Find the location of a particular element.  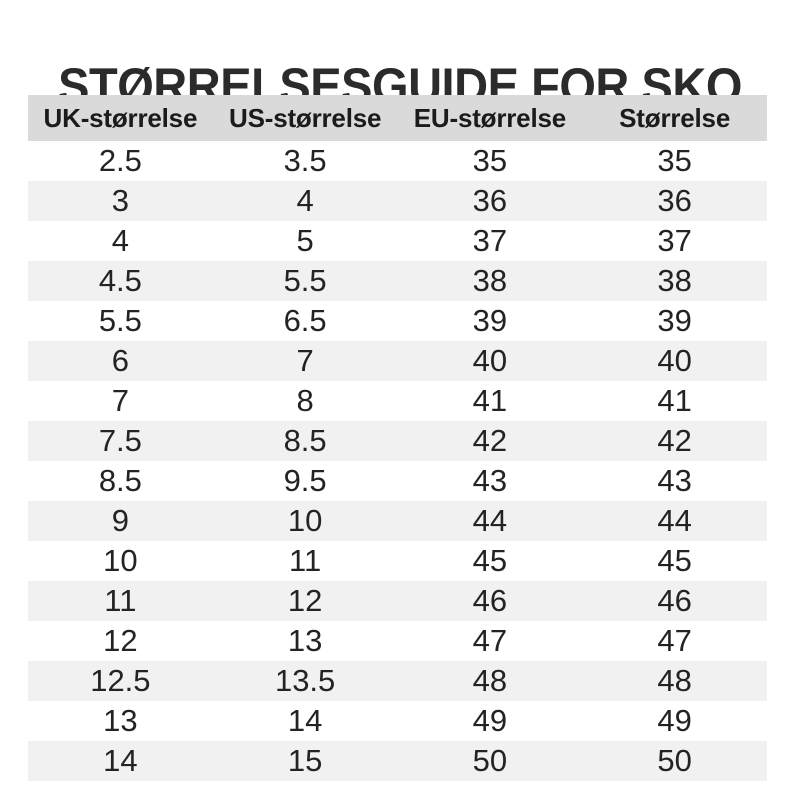

cell-size: 36 is located at coordinates (674, 200).